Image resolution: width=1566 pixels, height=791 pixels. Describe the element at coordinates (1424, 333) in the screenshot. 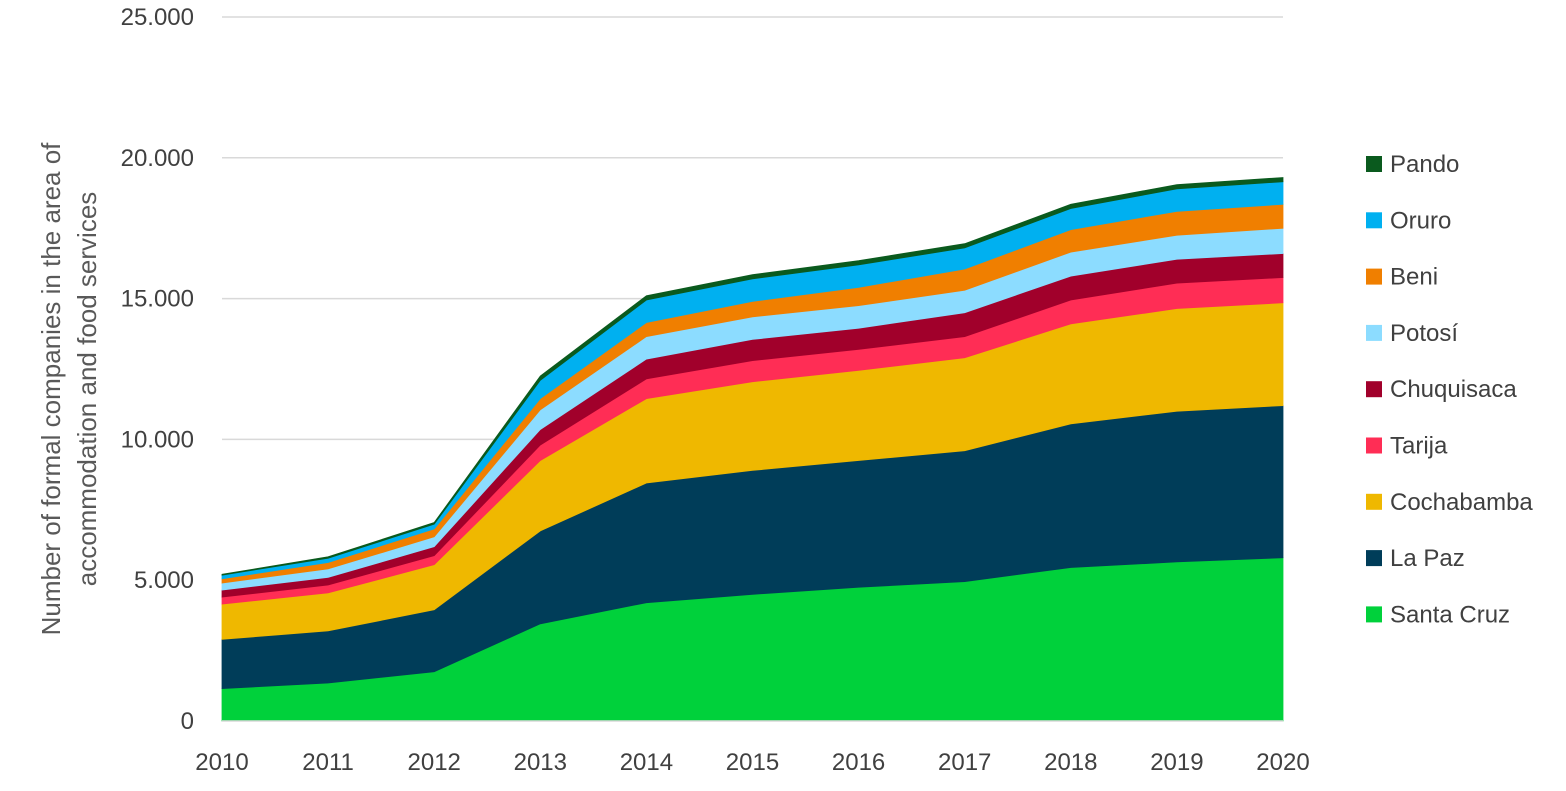

I see `legend-label: Potosí` at that location.